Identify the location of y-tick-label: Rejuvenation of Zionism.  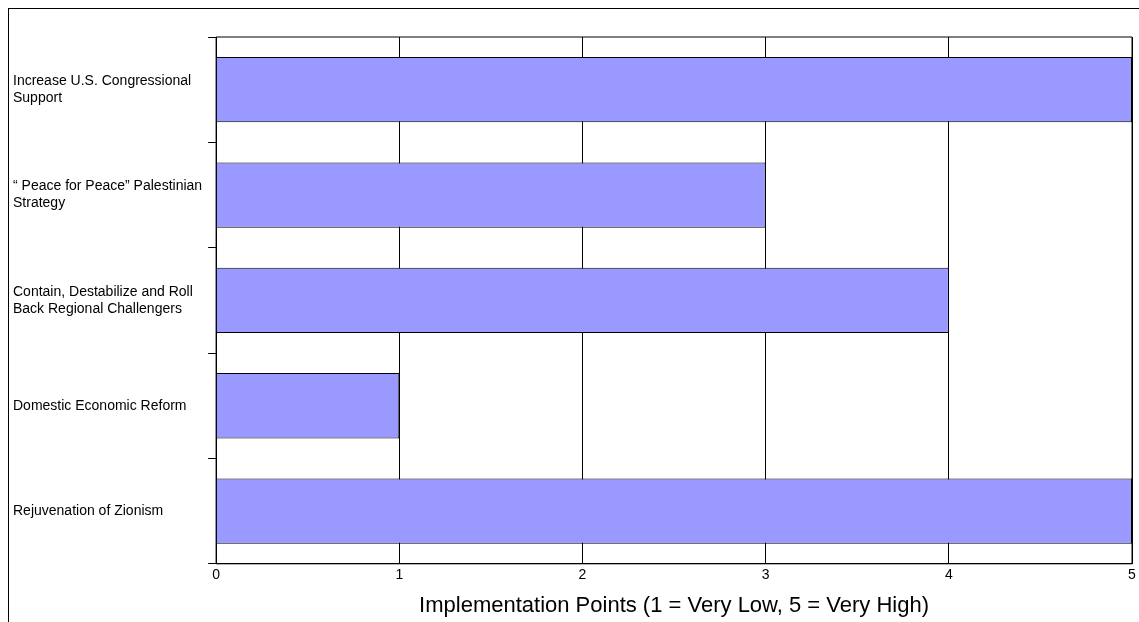
(88, 509).